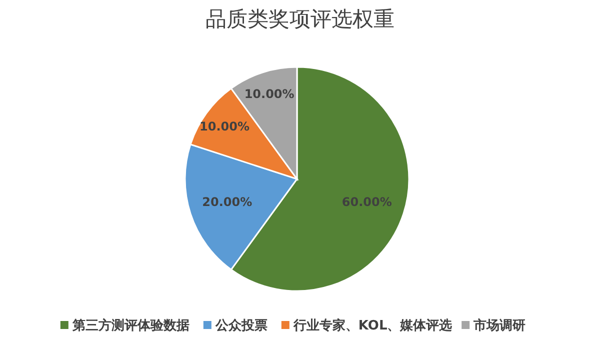 The image size is (600, 349). I want to click on legend-label: 市场调研, so click(499, 326).